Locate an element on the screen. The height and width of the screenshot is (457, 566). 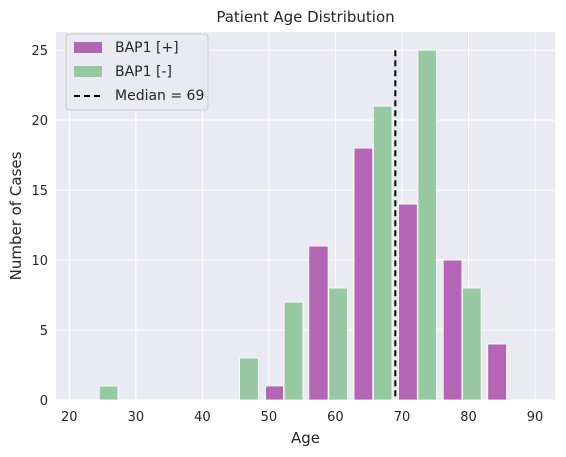
legend-swatch-bap1-pos is located at coordinates (88, 47).